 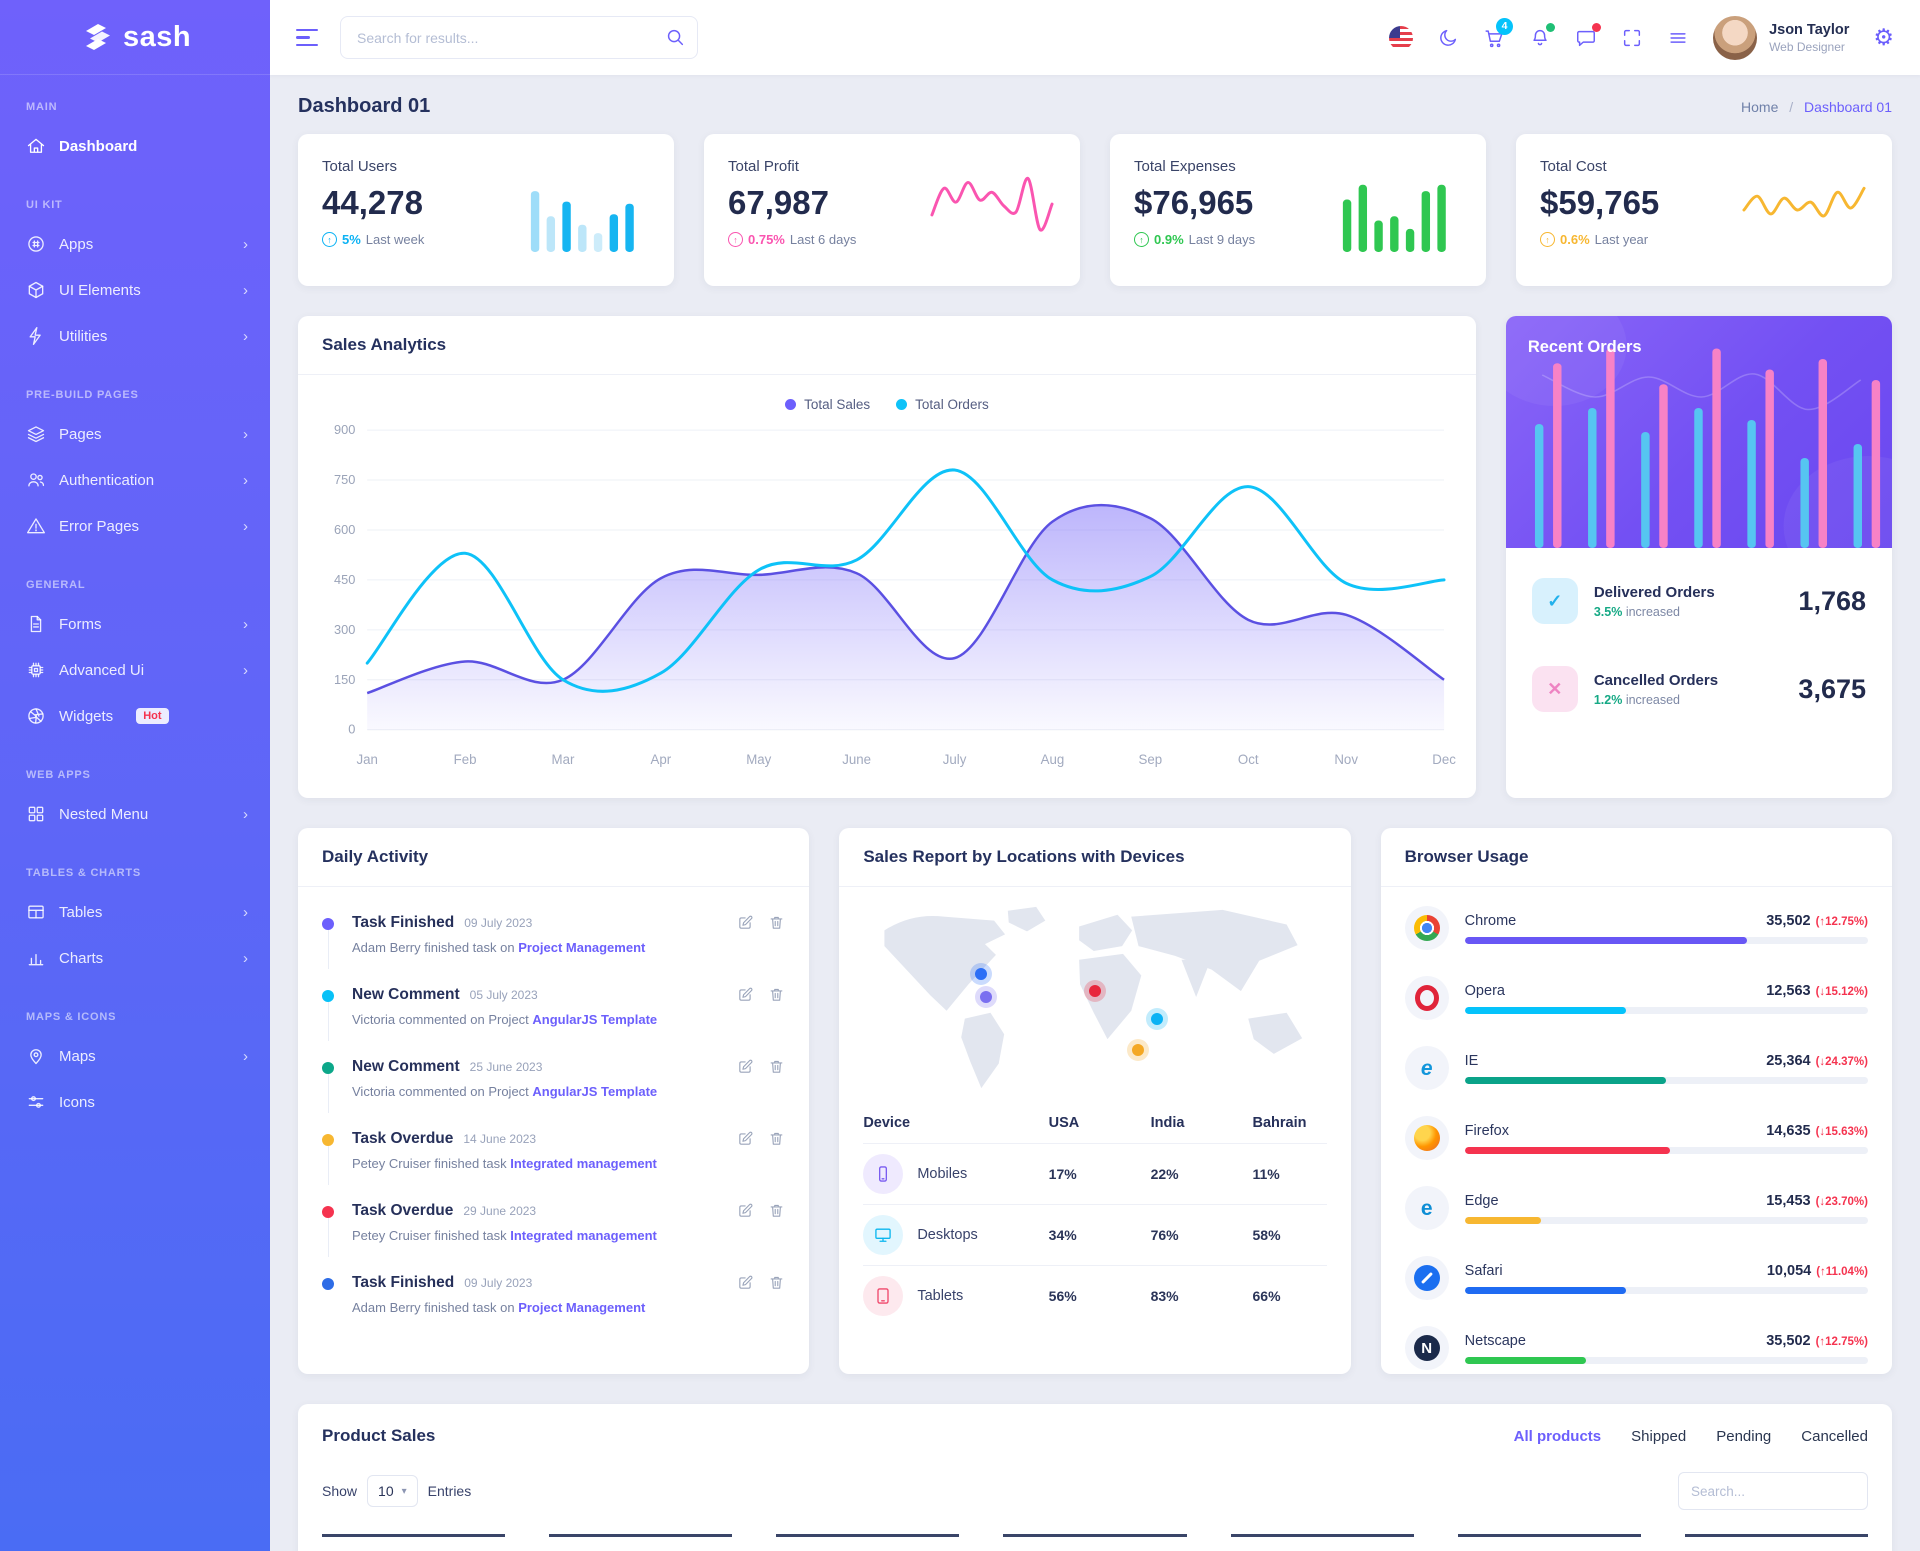 I want to click on entries-label: Entries, so click(x=449, y=1491).